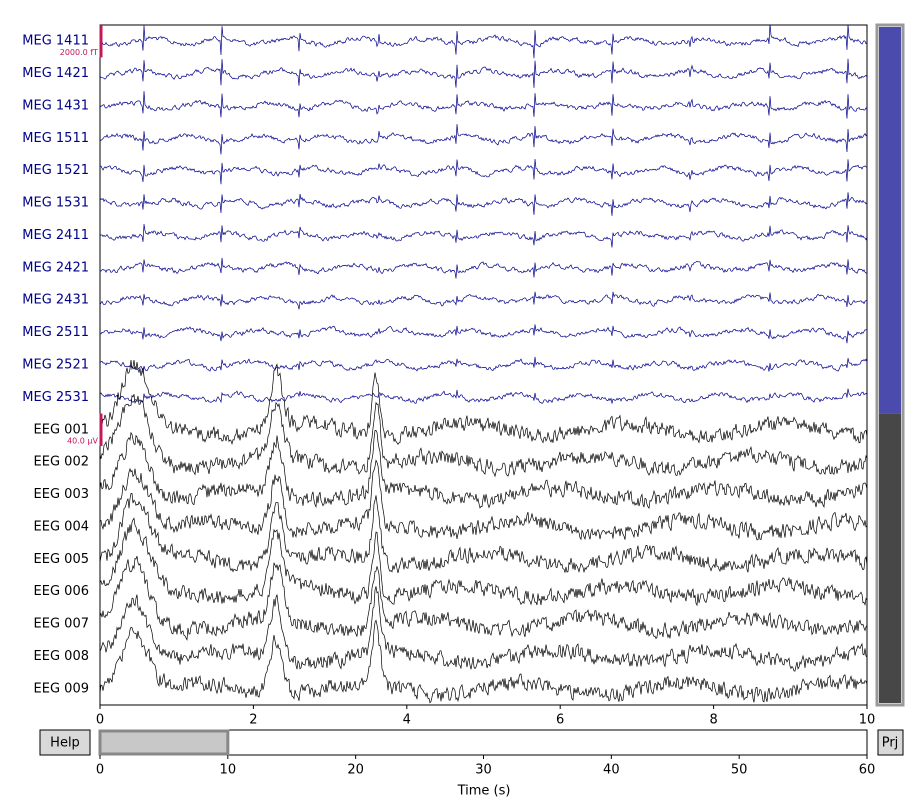 The image size is (912, 800). I want to click on channel-label: EEG 005, so click(61, 559).